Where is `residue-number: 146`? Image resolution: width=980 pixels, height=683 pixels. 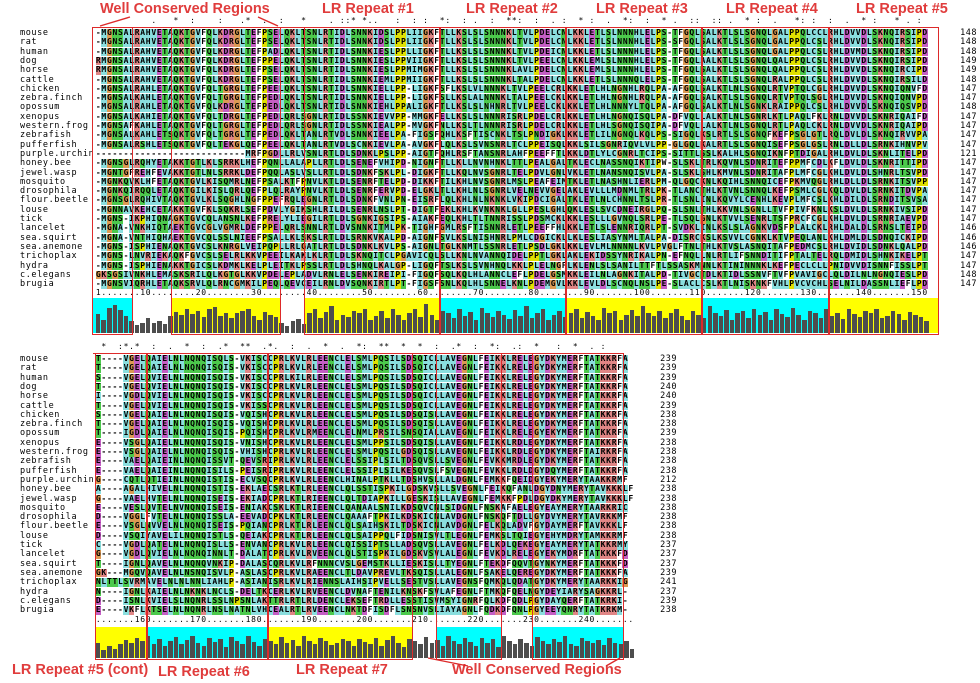
residue-number: 146 is located at coordinates (968, 228).